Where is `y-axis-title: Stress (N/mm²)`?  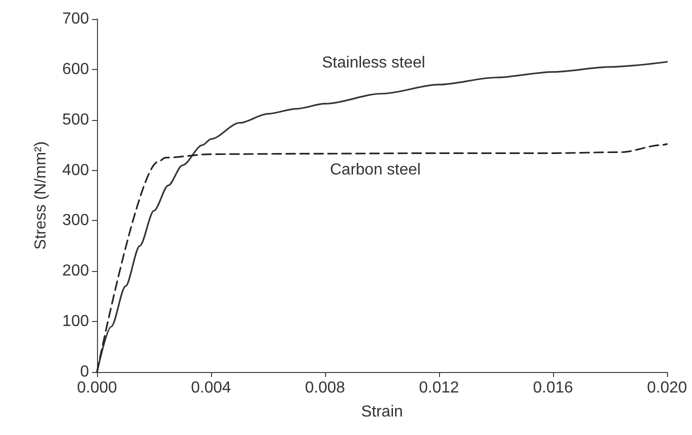
y-axis-title: Stress (N/mm²) is located at coordinates (41, 195).